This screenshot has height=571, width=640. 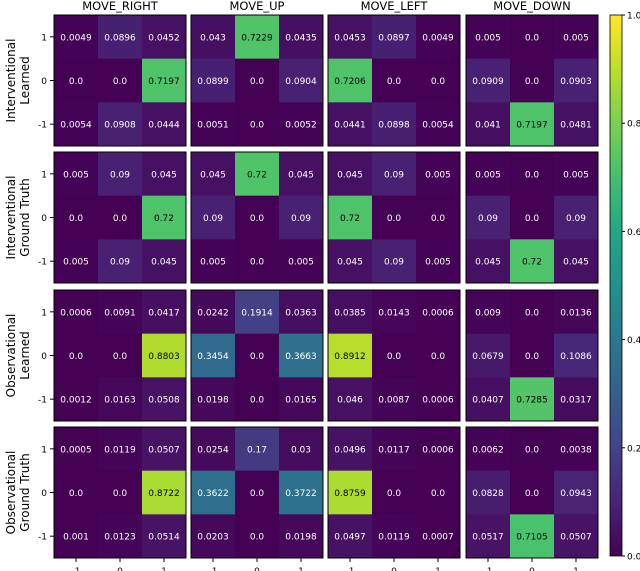 I want to click on cell-value-label: 0.009, so click(x=488, y=313).